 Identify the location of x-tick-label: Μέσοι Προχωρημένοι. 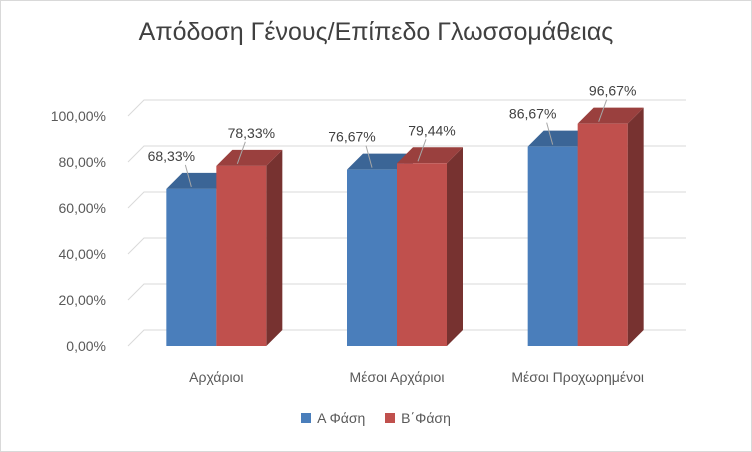
(577, 377).